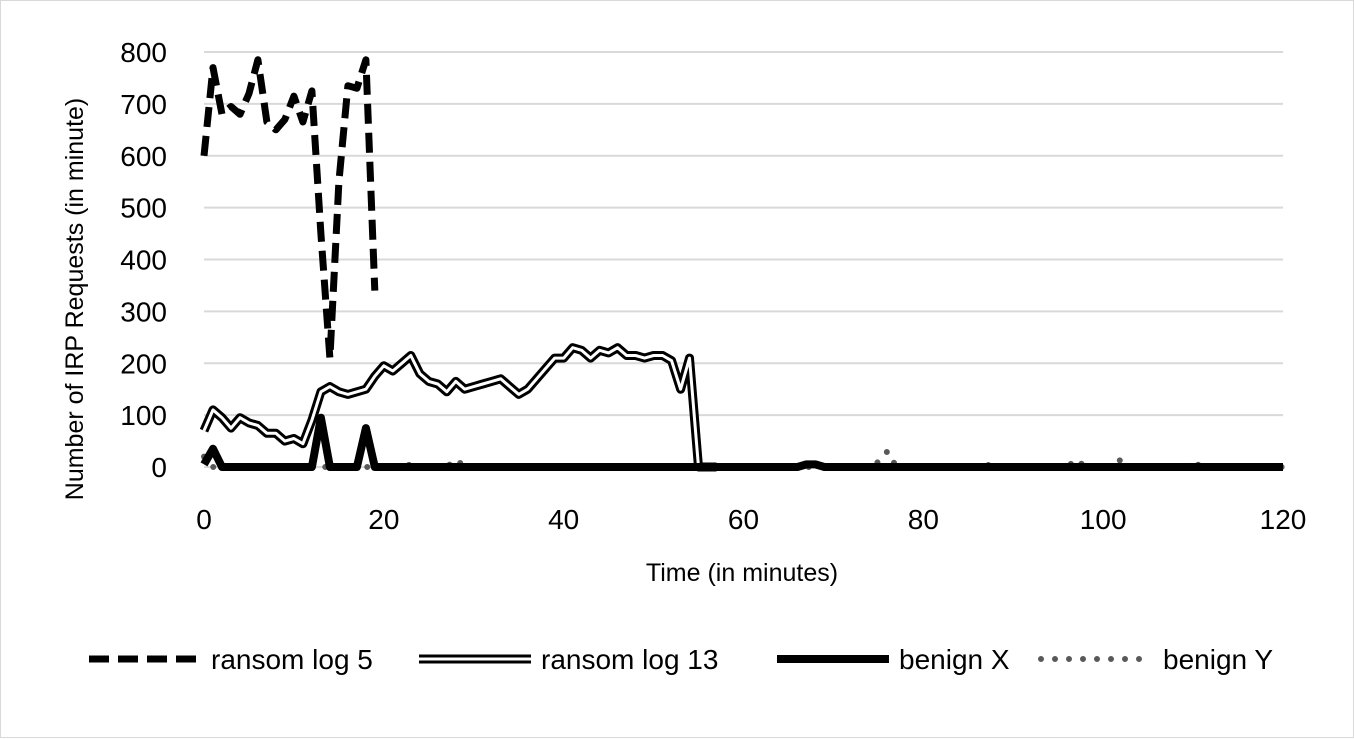 Image resolution: width=1354 pixels, height=739 pixels. I want to click on x-tick-label: 40, so click(563, 519).